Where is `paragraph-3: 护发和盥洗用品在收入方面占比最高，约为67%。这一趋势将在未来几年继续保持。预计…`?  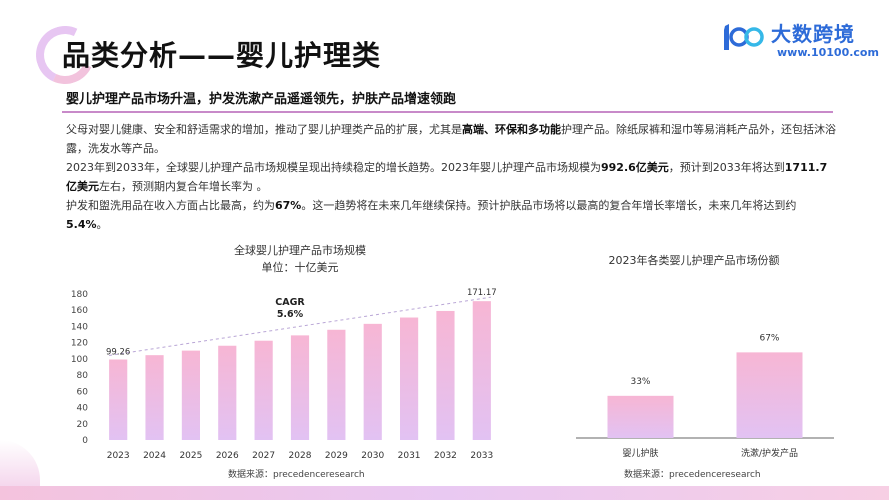
paragraph-3: 护发和盥洗用品在收入方面占比最高，约为67%。这一趋势将在未来几年继续保持。预计… is located at coordinates (451, 215).